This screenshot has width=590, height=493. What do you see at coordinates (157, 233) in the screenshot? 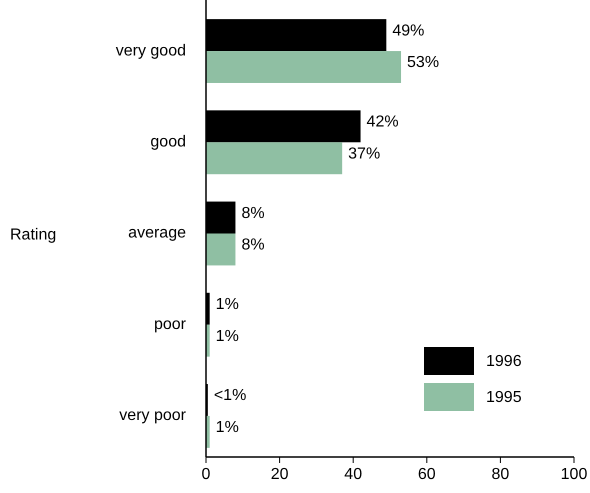
I see `y-tick-label: average` at bounding box center [157, 233].